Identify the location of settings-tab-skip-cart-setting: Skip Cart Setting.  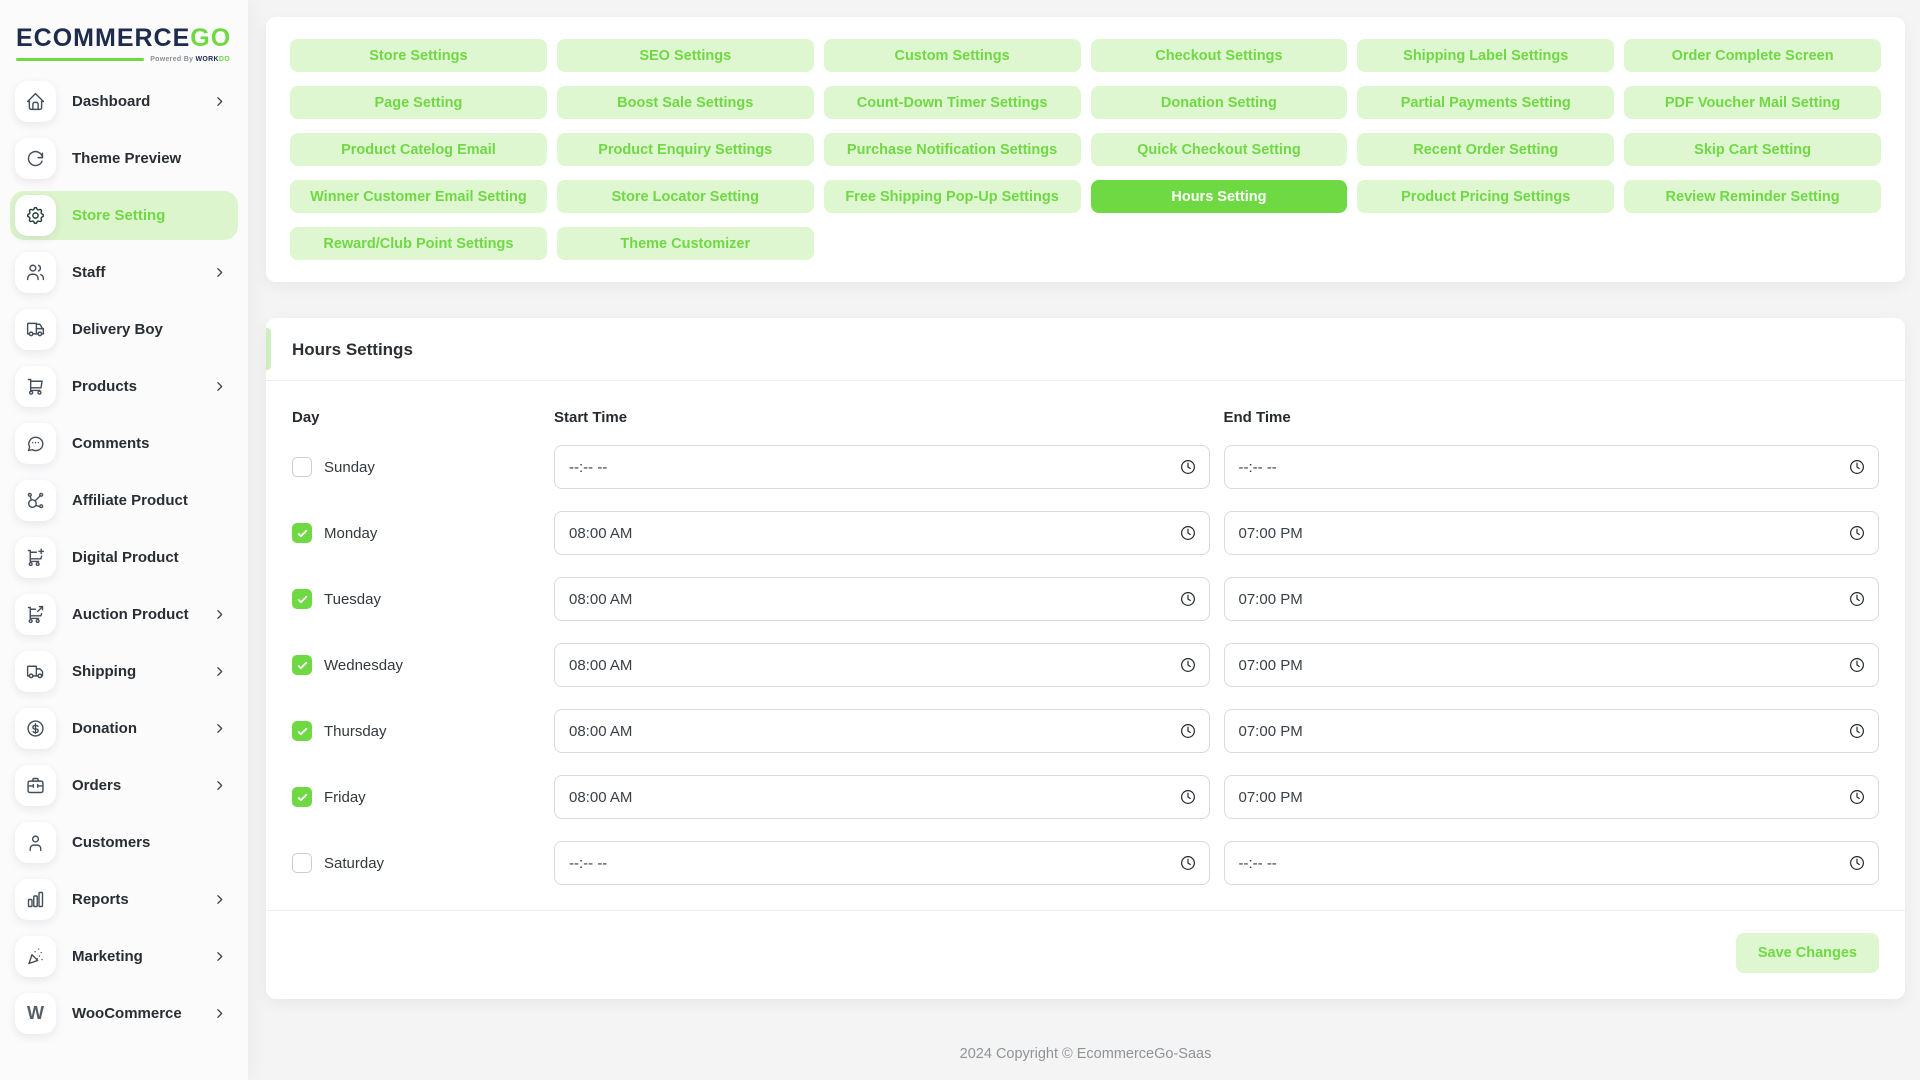
(1752, 149).